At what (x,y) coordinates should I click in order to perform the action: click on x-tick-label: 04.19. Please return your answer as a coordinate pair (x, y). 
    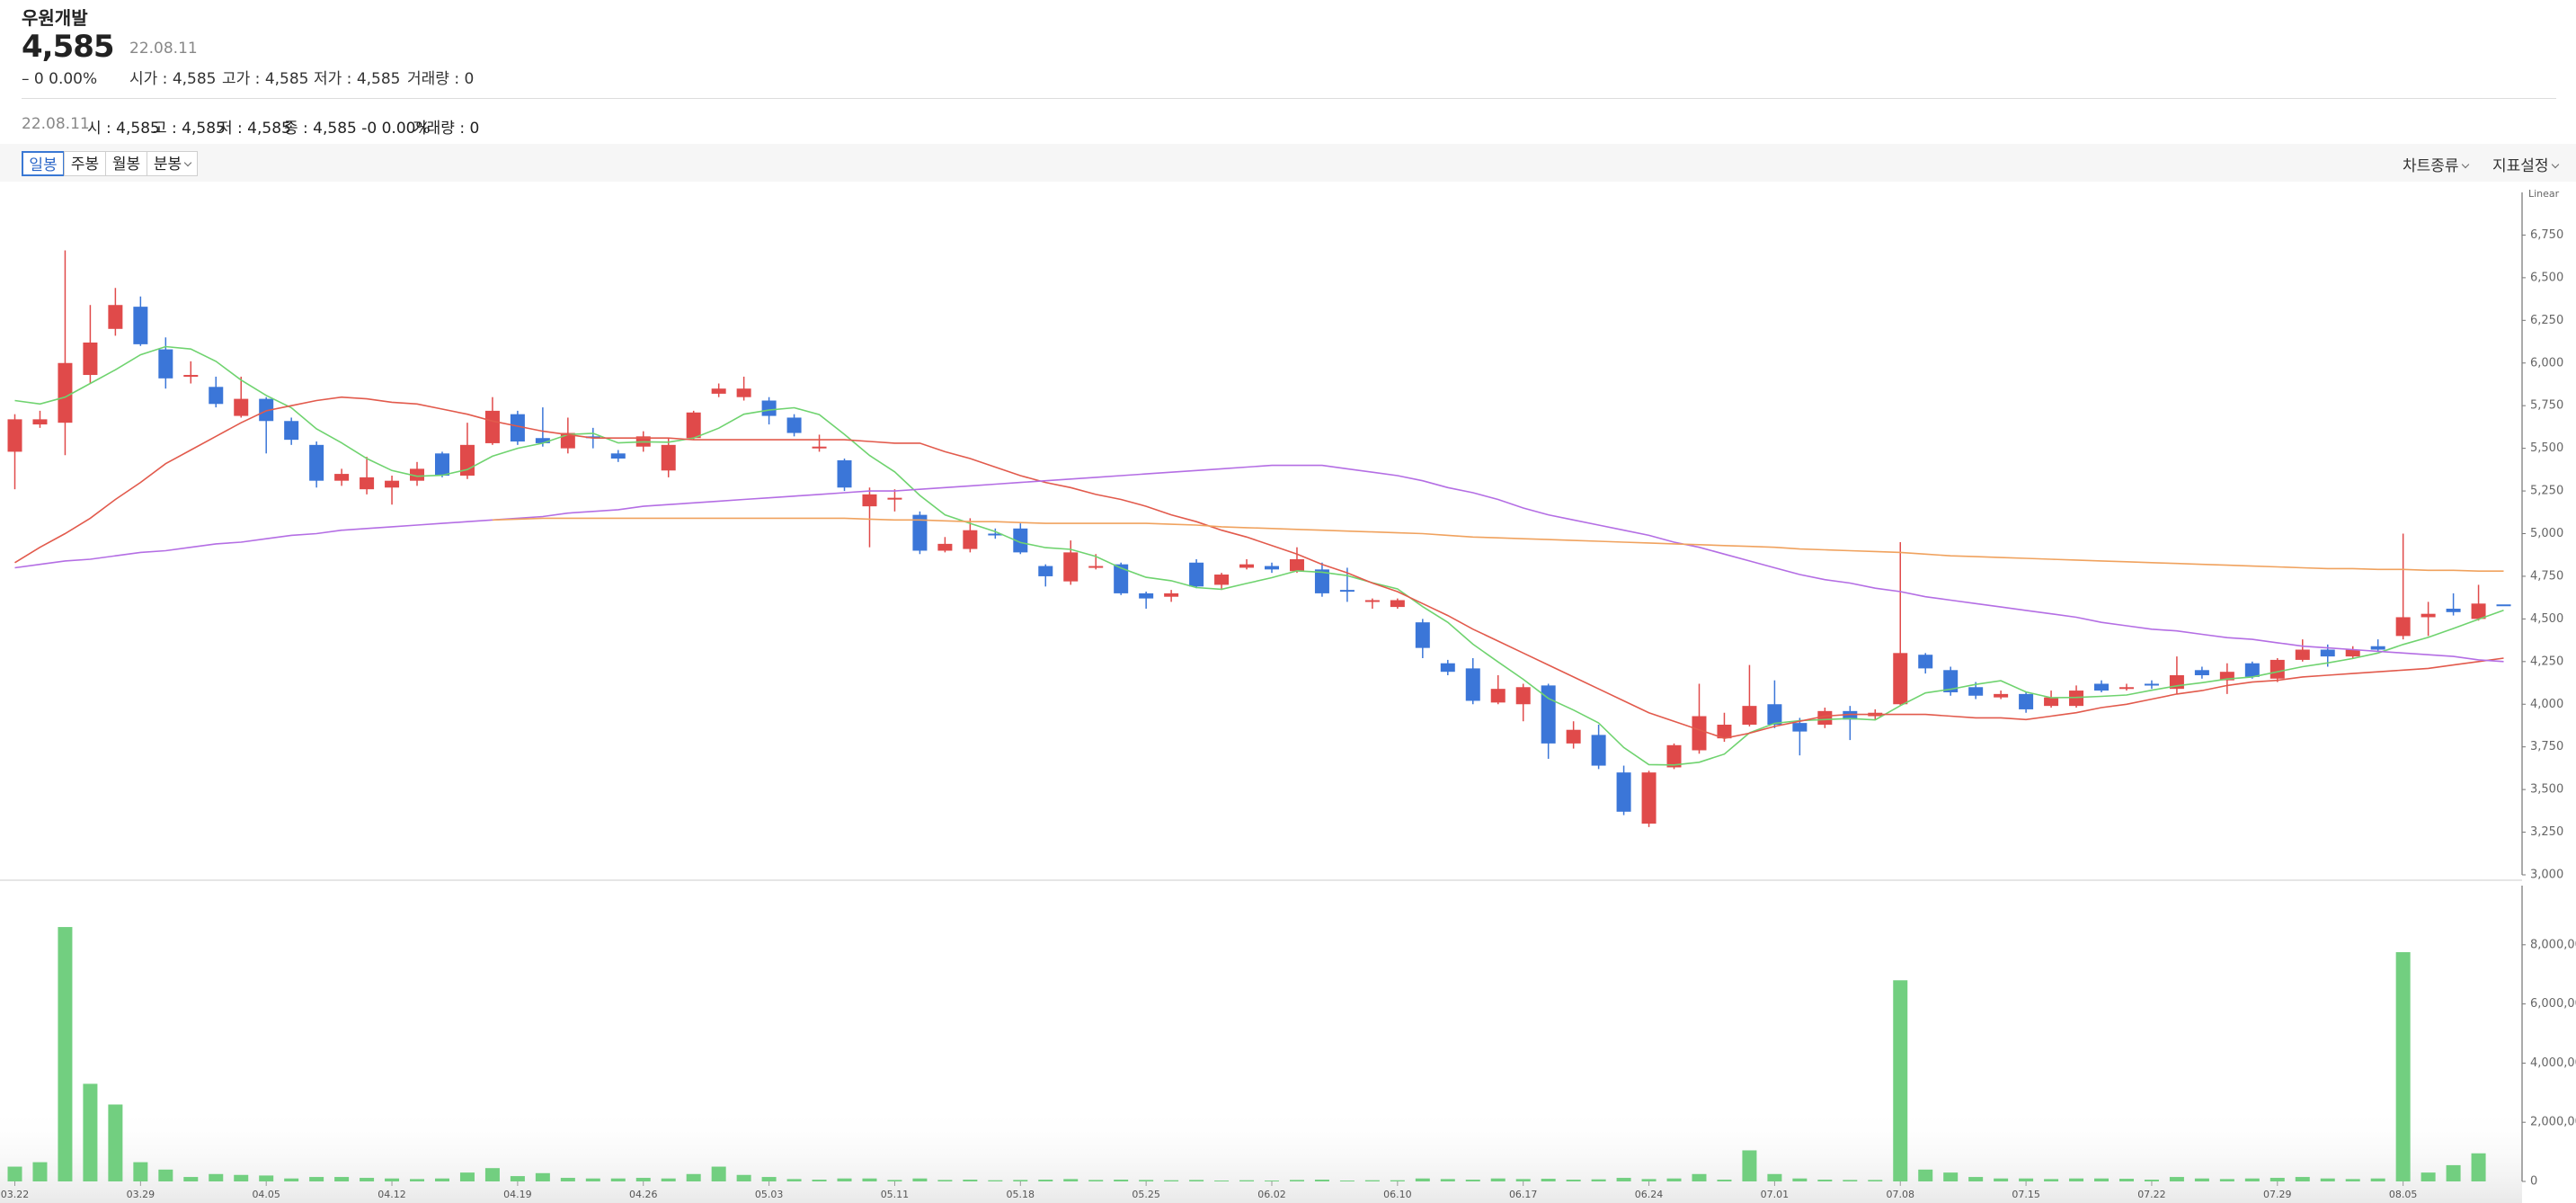
    Looking at the image, I should click on (517, 1195).